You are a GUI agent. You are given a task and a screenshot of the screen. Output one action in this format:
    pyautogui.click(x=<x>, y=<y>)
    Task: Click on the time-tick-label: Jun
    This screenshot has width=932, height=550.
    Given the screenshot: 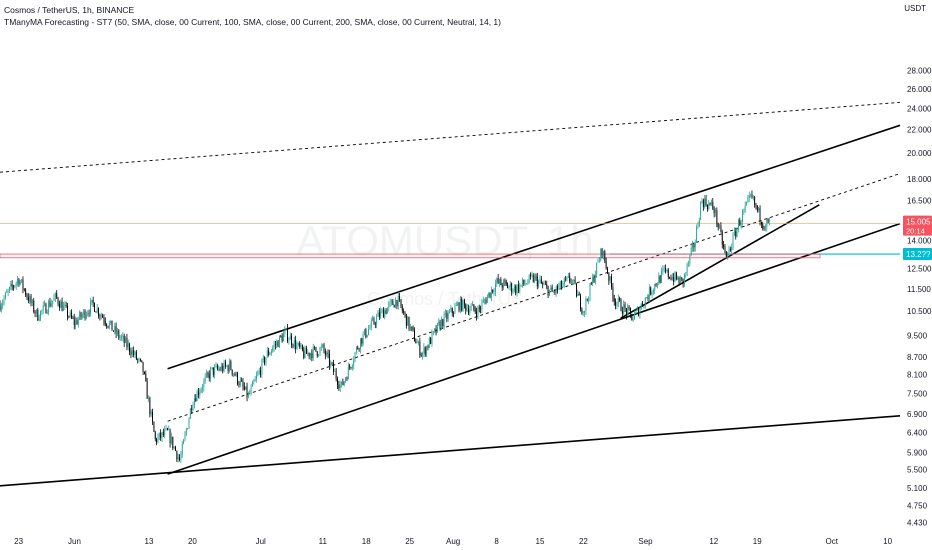 What is the action you would take?
    pyautogui.click(x=74, y=541)
    